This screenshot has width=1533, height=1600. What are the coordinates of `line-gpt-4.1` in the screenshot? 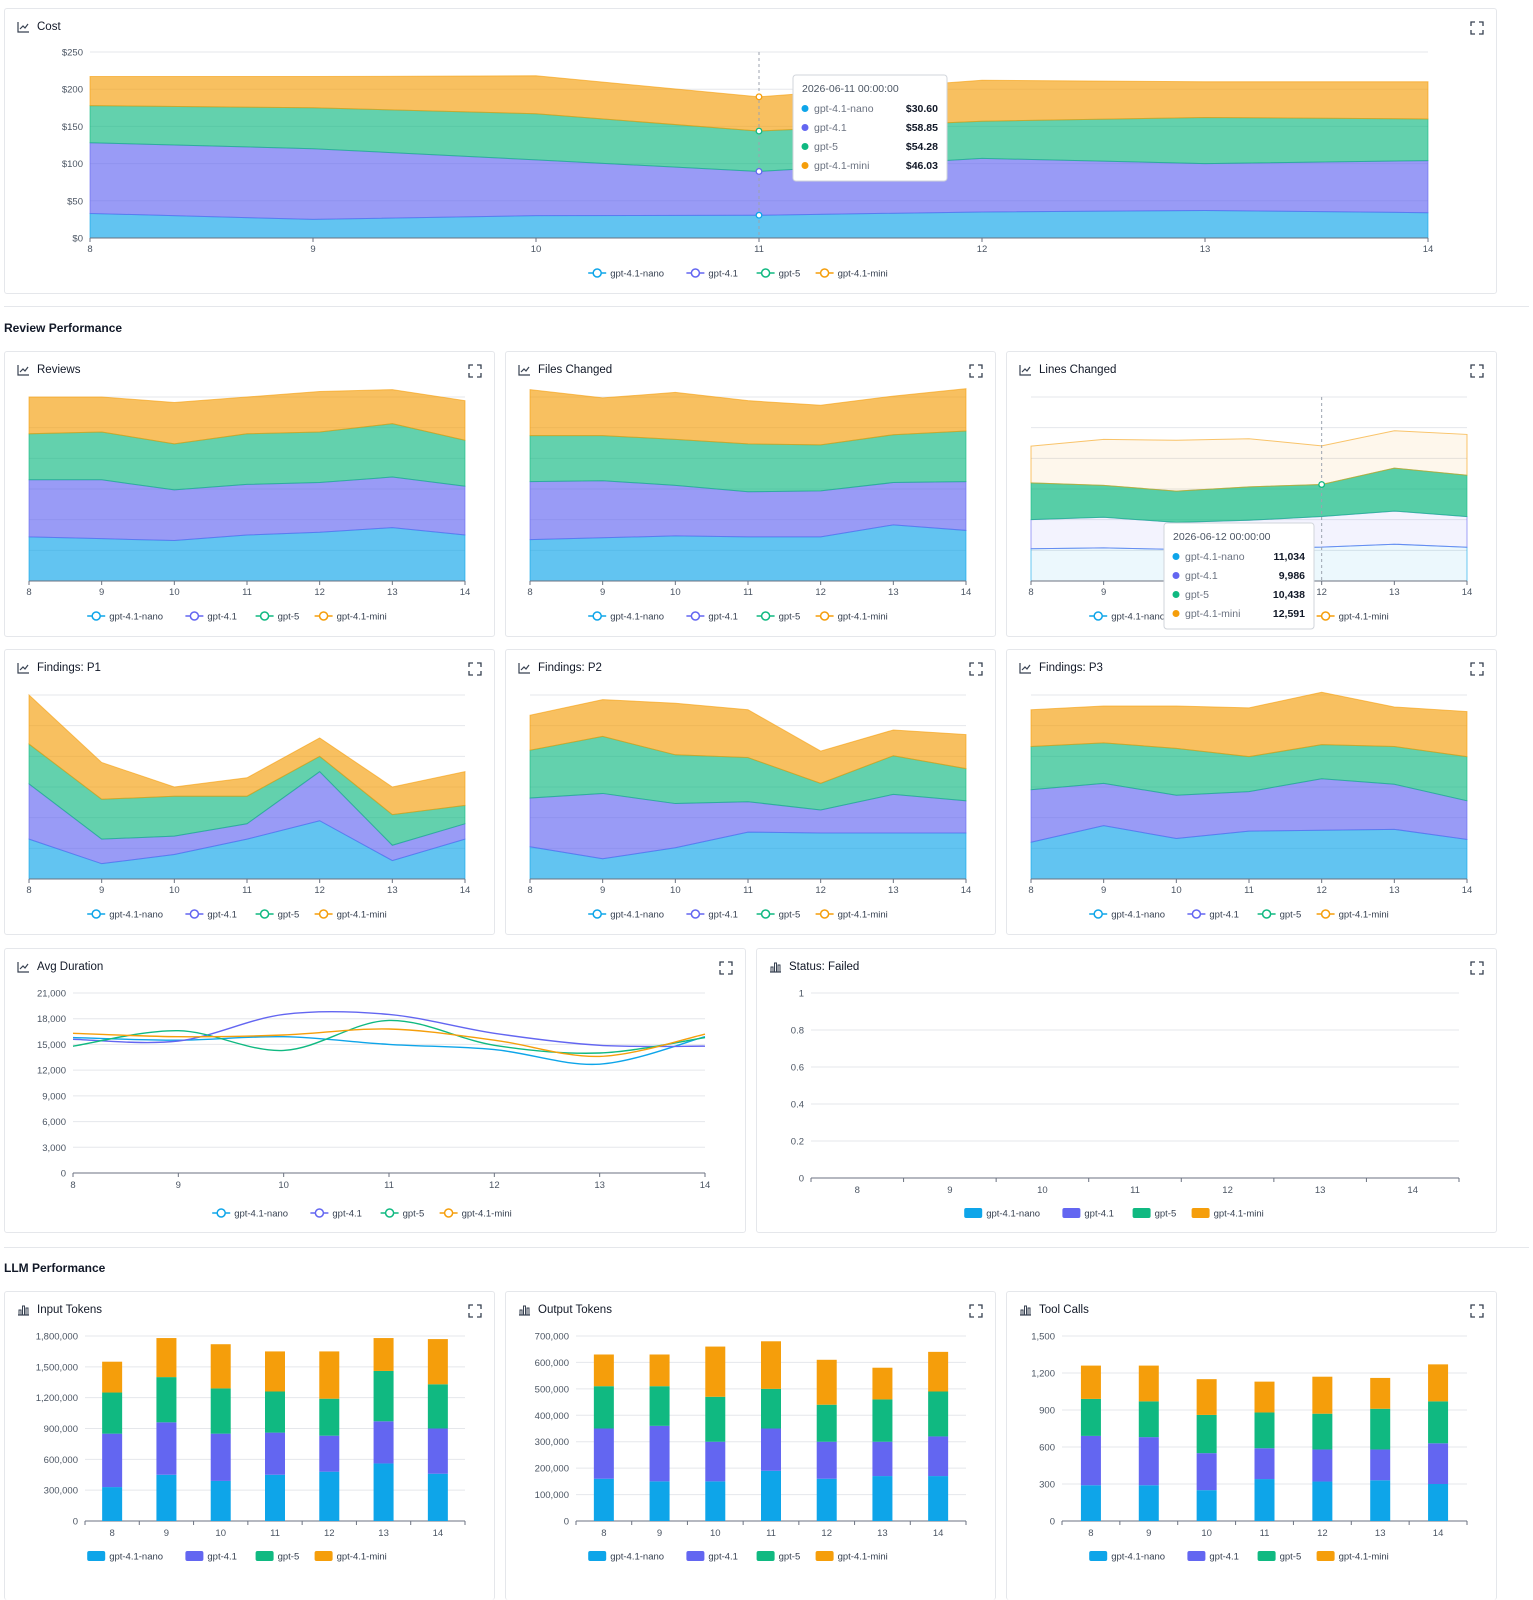 It's located at (389, 1029).